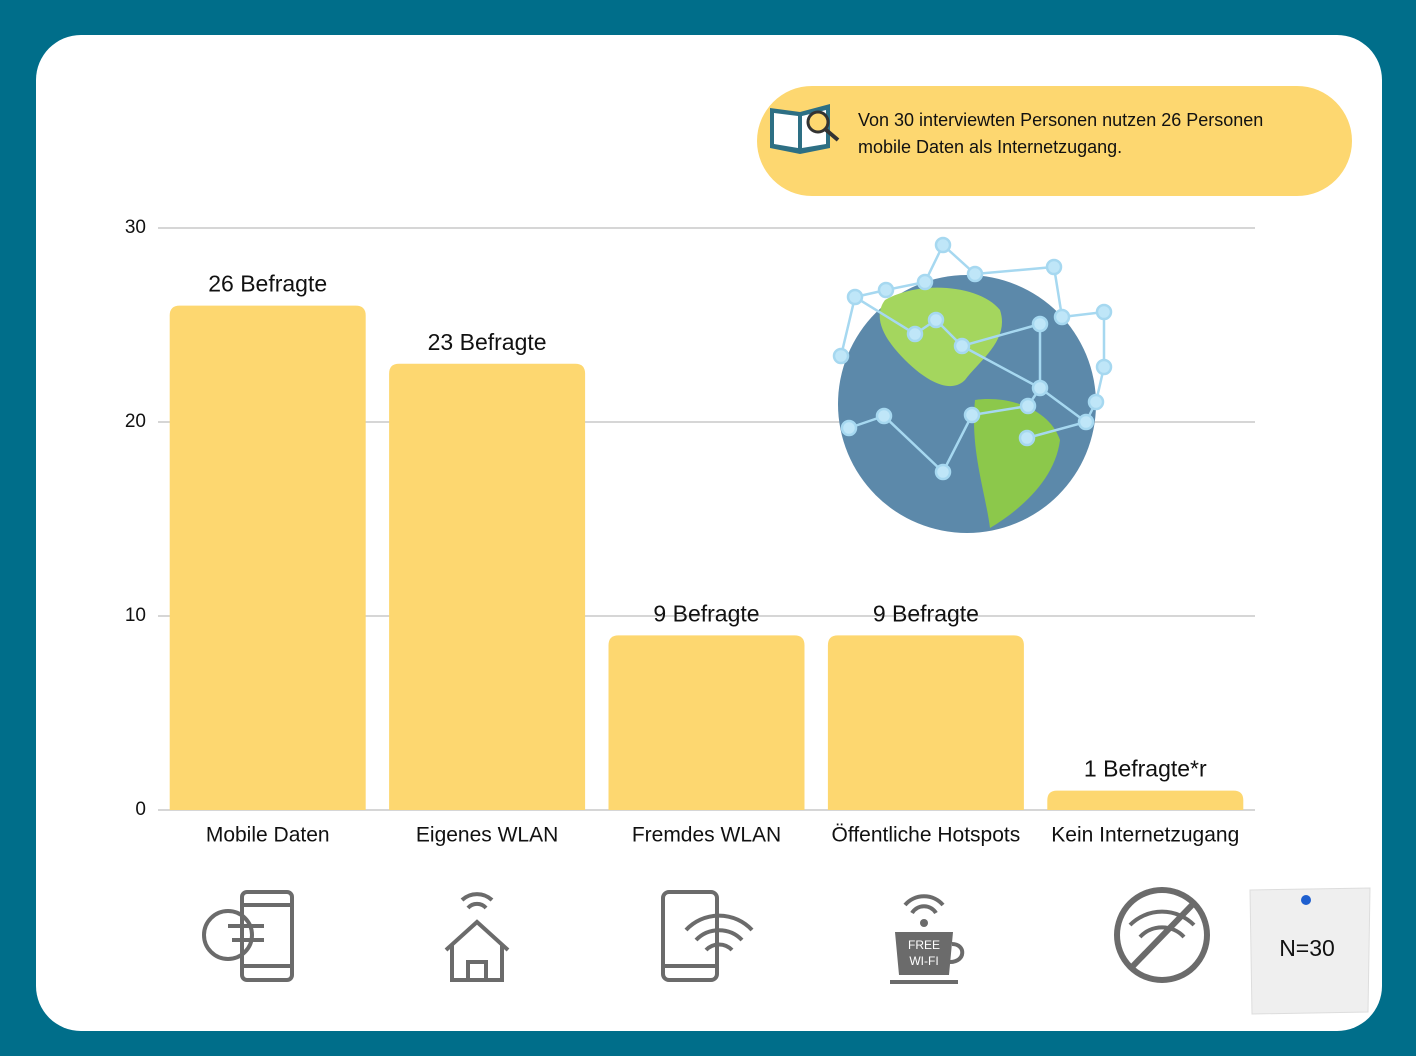 Image resolution: width=1416 pixels, height=1056 pixels. I want to click on icon-label: FREE, so click(924, 945).